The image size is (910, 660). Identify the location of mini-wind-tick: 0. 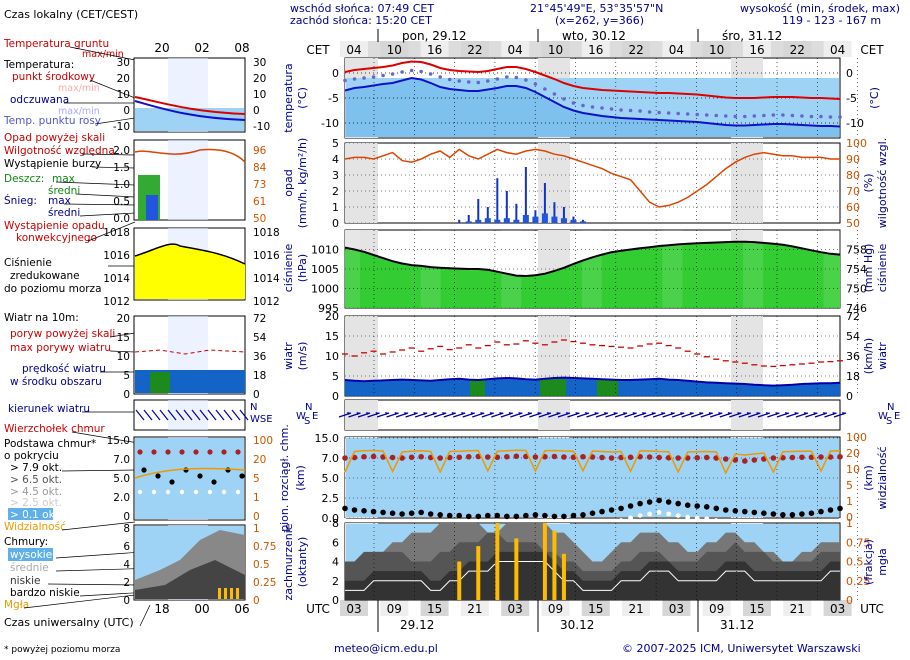
(126, 395).